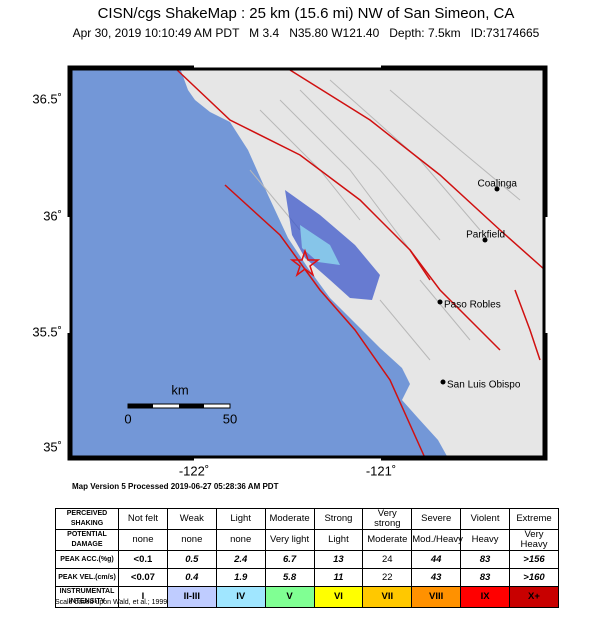 This screenshot has width=612, height=635. What do you see at coordinates (534, 559) in the screenshot?
I see `legend-cell: >156` at bounding box center [534, 559].